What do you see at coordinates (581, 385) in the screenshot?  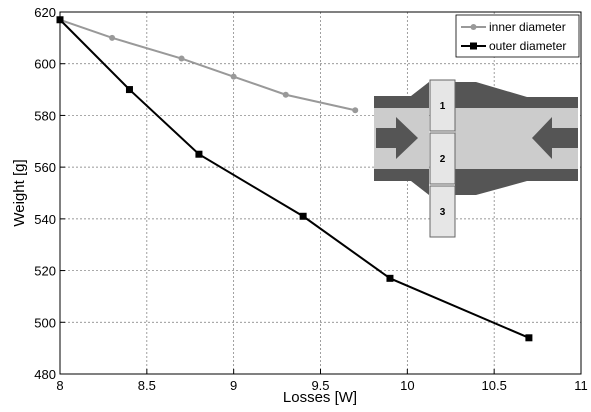 I see `x-tick-label: 11` at bounding box center [581, 385].